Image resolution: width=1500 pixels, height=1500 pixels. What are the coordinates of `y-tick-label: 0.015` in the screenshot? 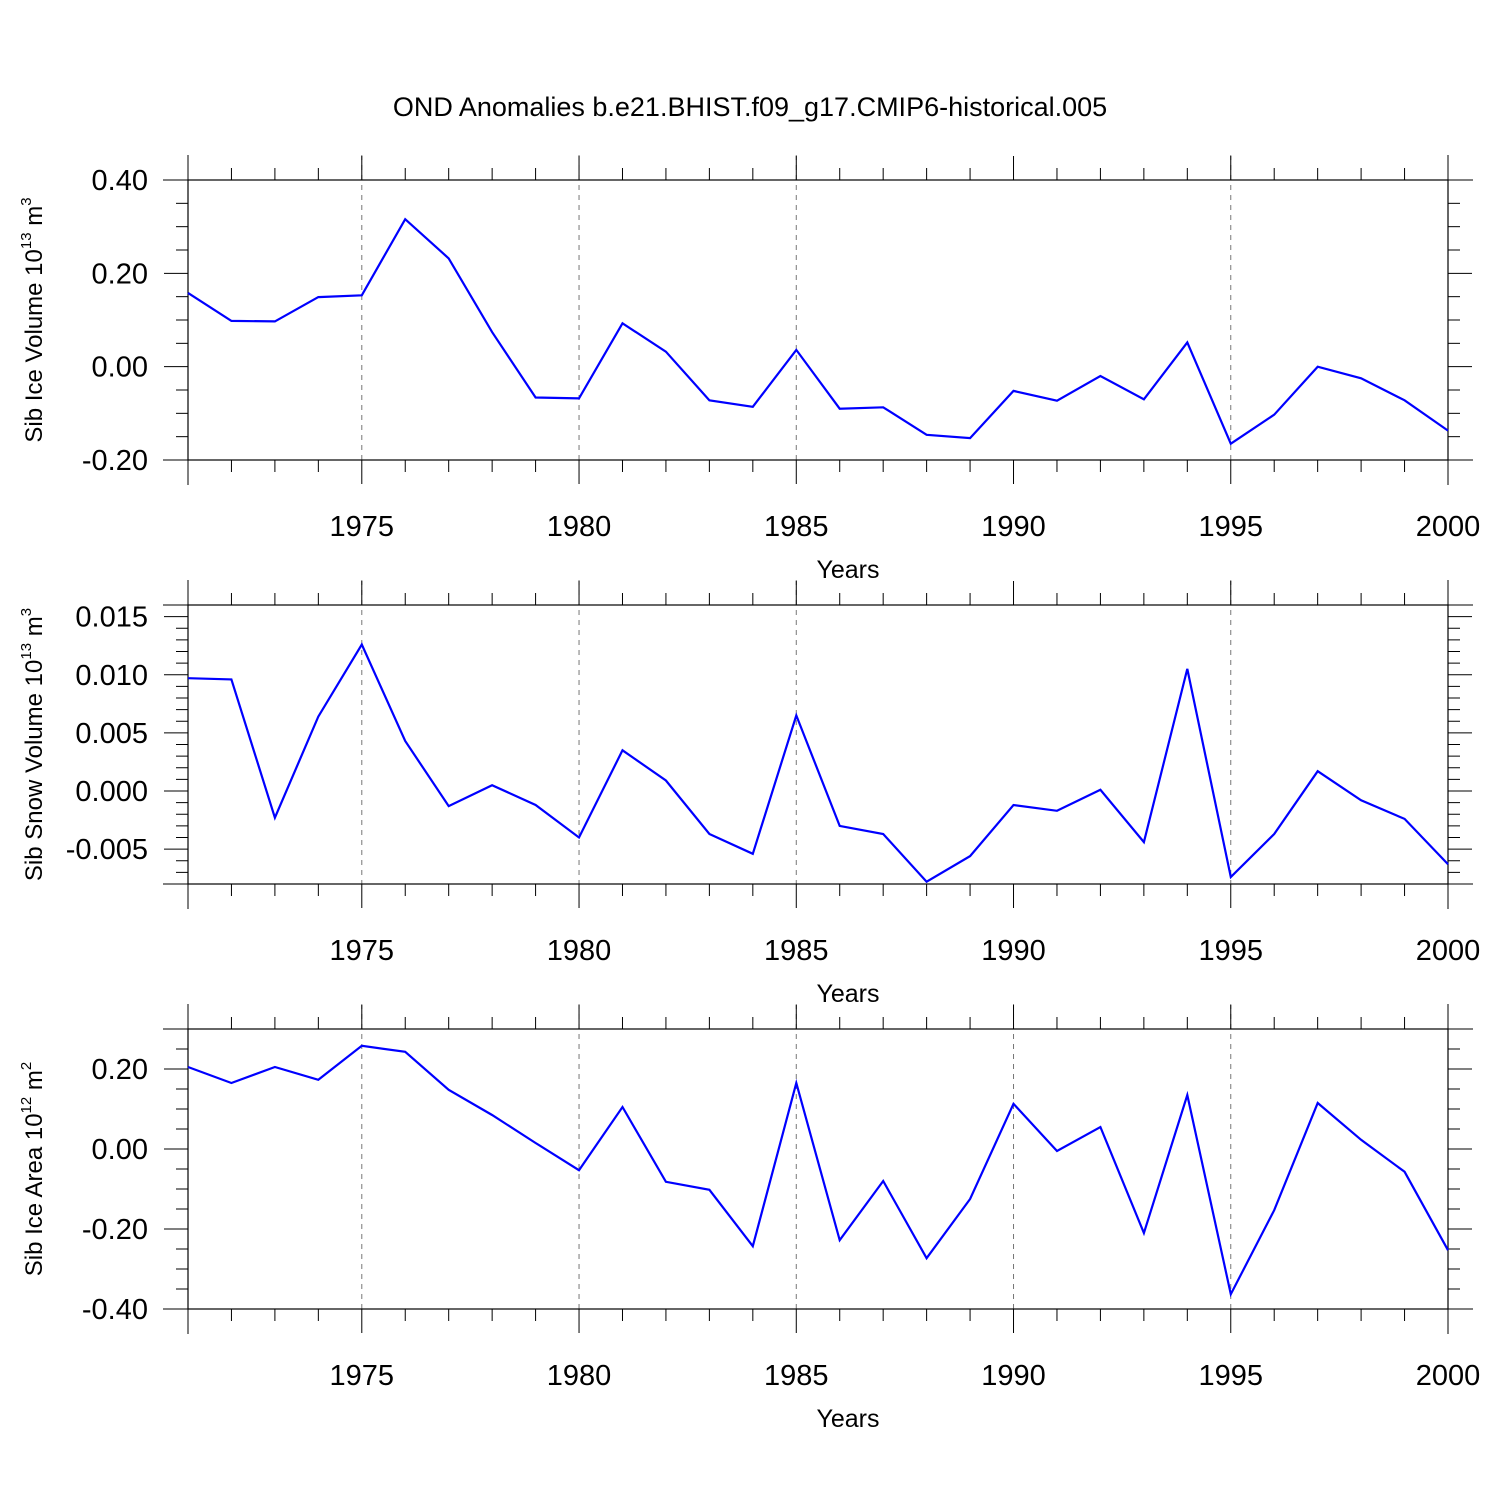 It's located at (111, 618).